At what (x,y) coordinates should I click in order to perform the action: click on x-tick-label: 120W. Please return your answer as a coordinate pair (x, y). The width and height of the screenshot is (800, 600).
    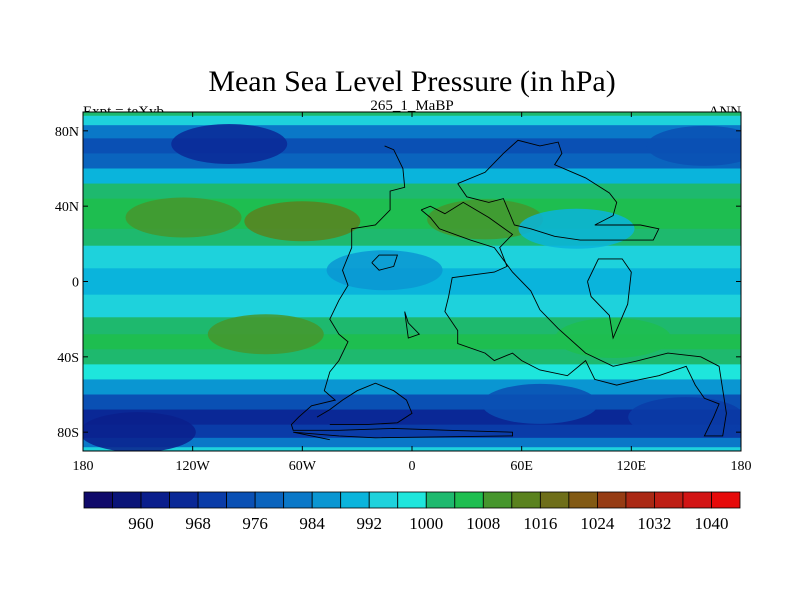
    Looking at the image, I should click on (193, 466).